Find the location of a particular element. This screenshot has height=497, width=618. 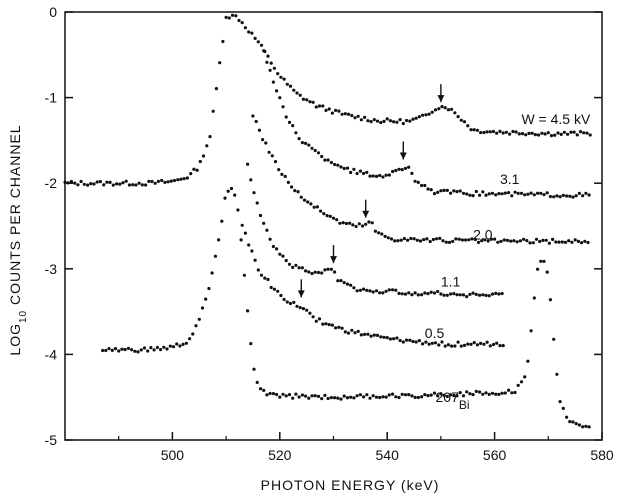

y-tick-label: 0 is located at coordinates (53, 12).